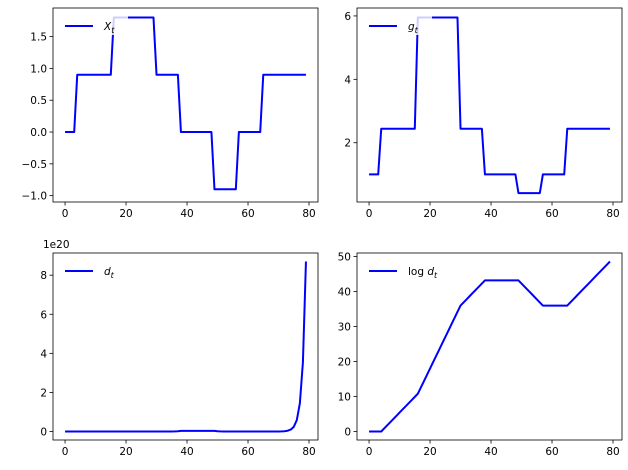 The height and width of the screenshot is (470, 628). Describe the element at coordinates (35, 165) in the screenshot. I see `y-tick-label: −0.5` at that location.